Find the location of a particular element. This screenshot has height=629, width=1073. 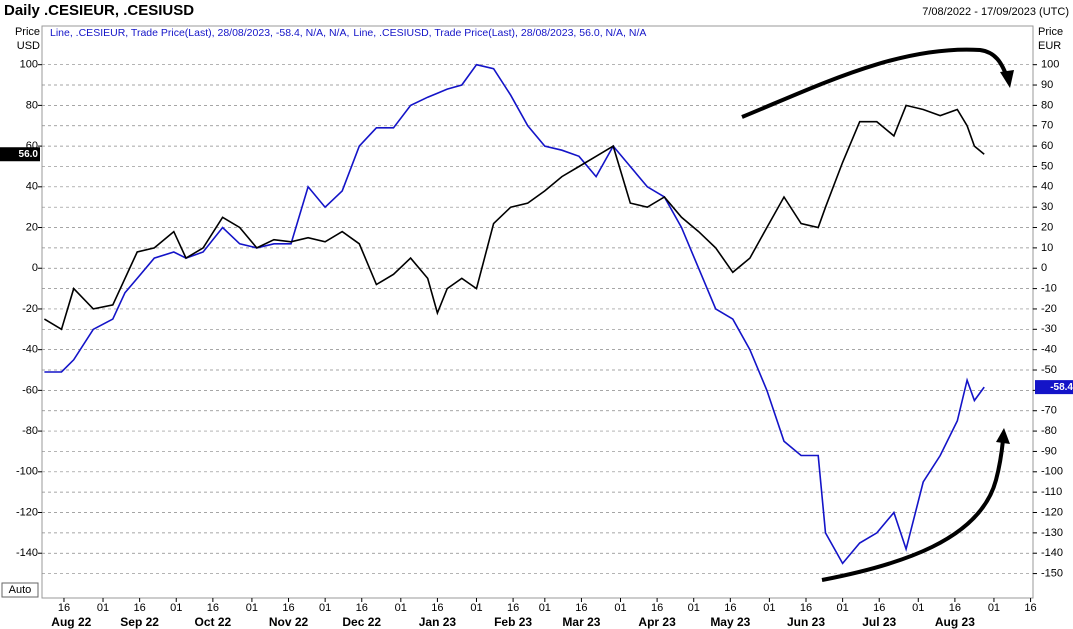

y-tick-label: -140 is located at coordinates (27, 553).